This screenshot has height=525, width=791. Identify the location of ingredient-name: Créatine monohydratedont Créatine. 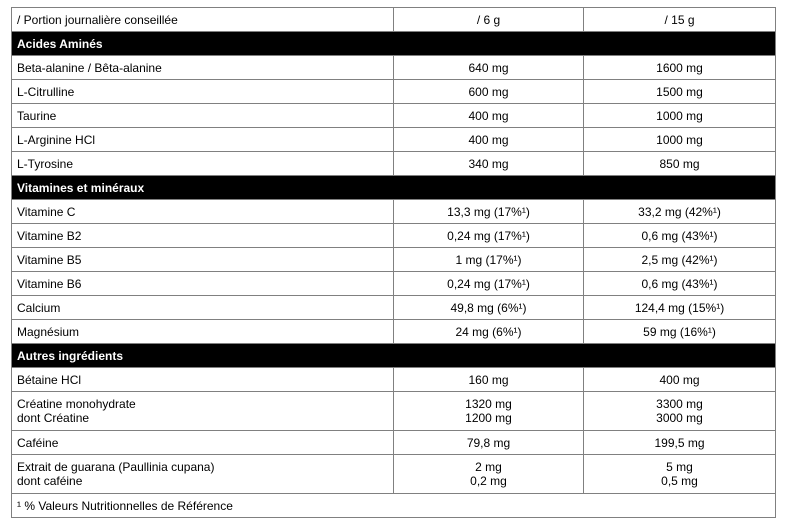
(203, 411).